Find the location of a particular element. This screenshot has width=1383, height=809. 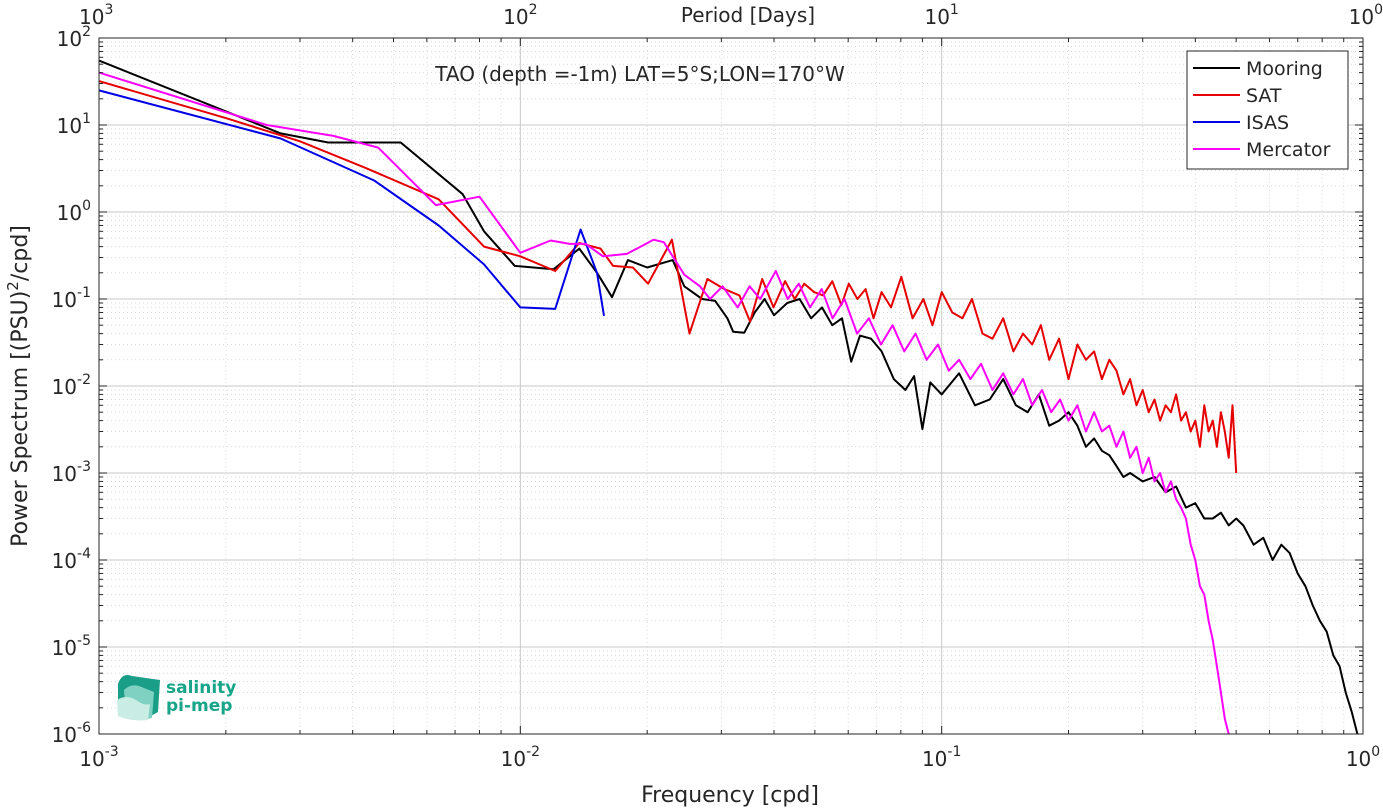

x-tick-label: 10⁻¹ is located at coordinates (941, 757).